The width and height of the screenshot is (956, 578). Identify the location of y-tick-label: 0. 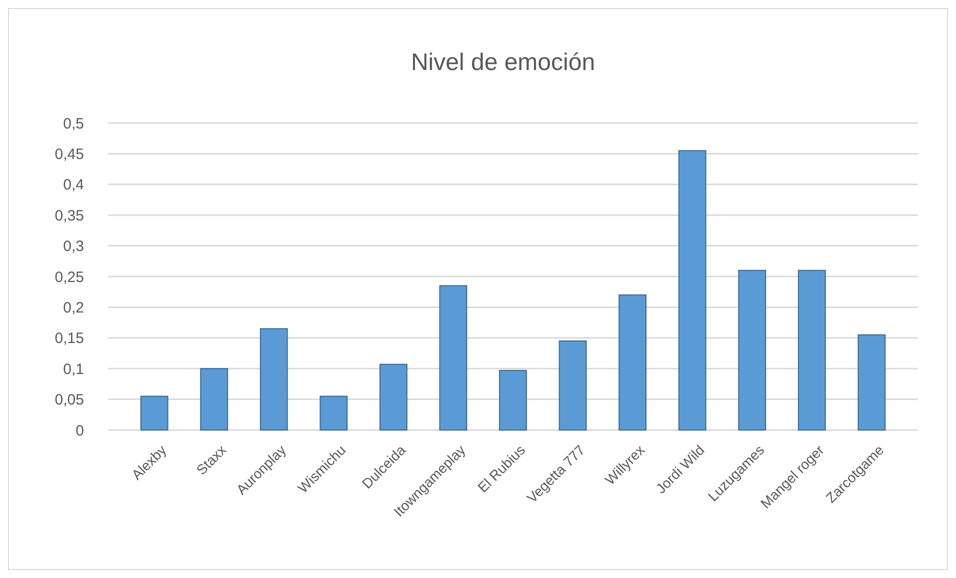
(80, 431).